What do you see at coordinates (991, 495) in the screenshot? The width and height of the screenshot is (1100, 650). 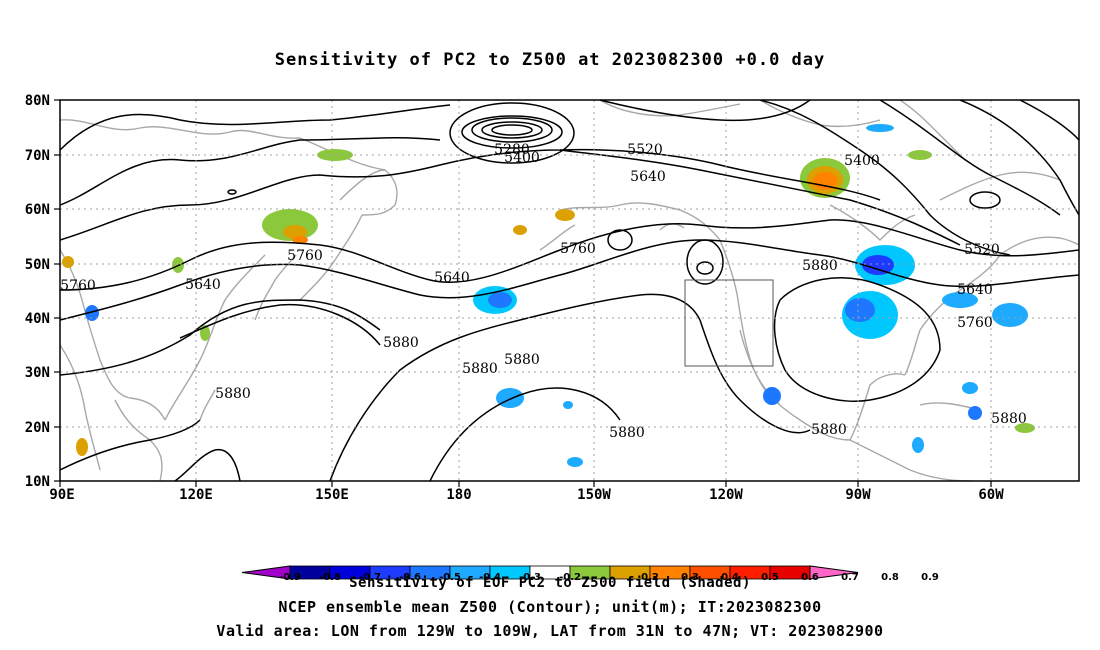 I see `lon-tick-label: 60W` at bounding box center [991, 495].